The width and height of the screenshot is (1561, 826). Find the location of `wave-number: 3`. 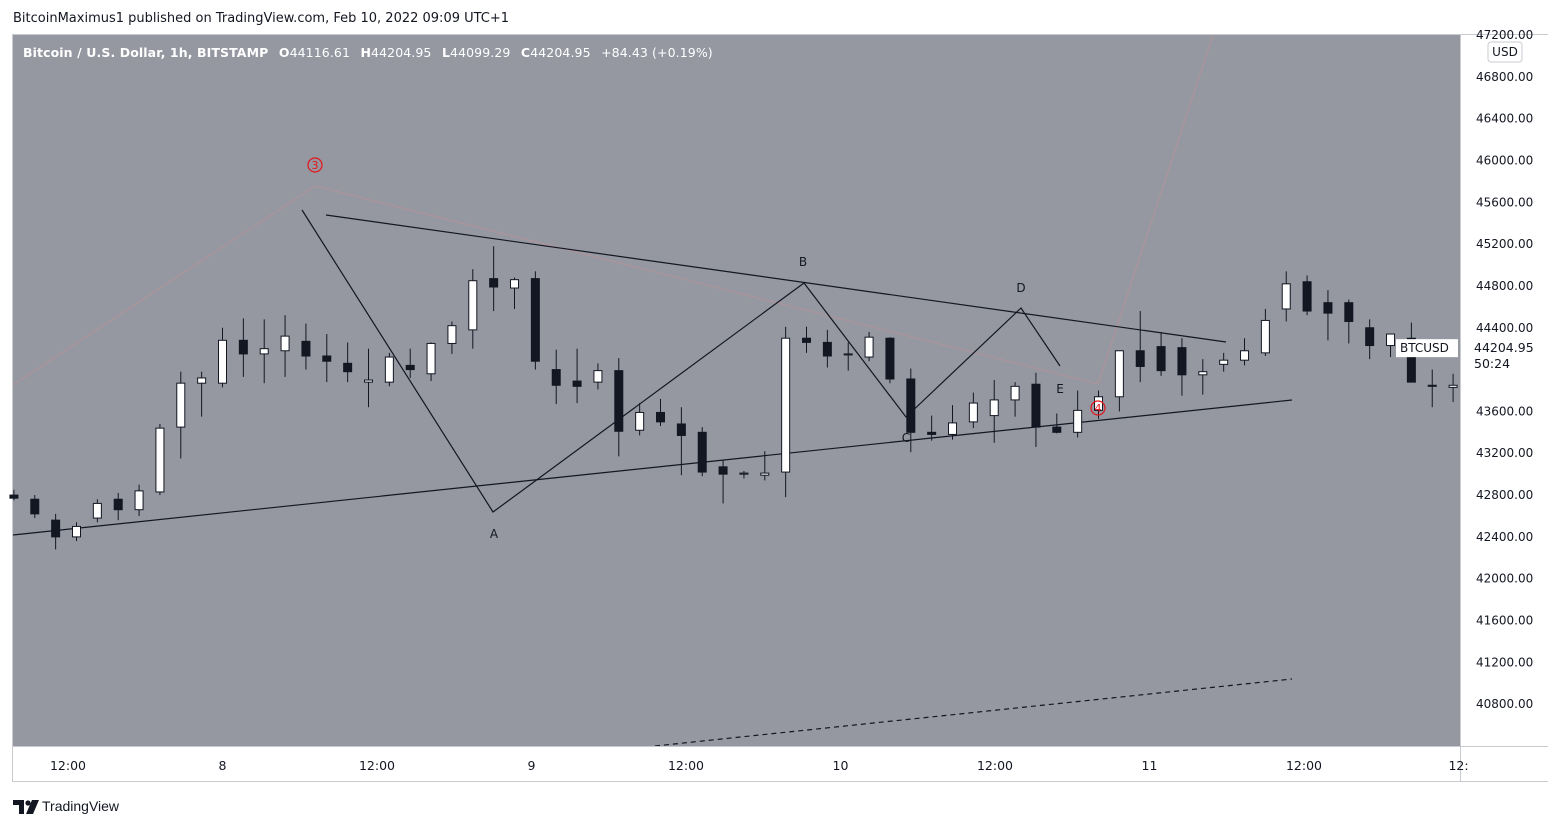

wave-number: 3 is located at coordinates (315, 165).